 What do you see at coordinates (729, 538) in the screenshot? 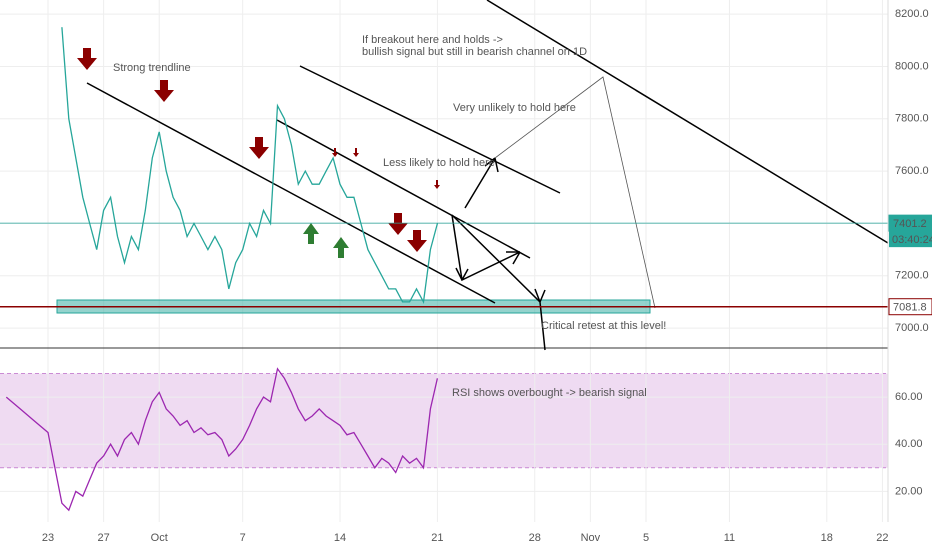
I see `x-tick-label: 11` at bounding box center [729, 538].